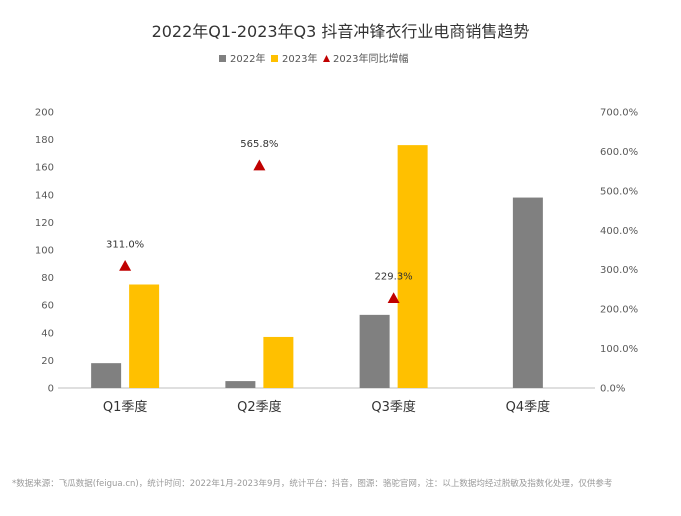 The height and width of the screenshot is (516, 681). What do you see at coordinates (612, 389) in the screenshot?
I see `y-right-tick-label: 0.0%` at bounding box center [612, 389].